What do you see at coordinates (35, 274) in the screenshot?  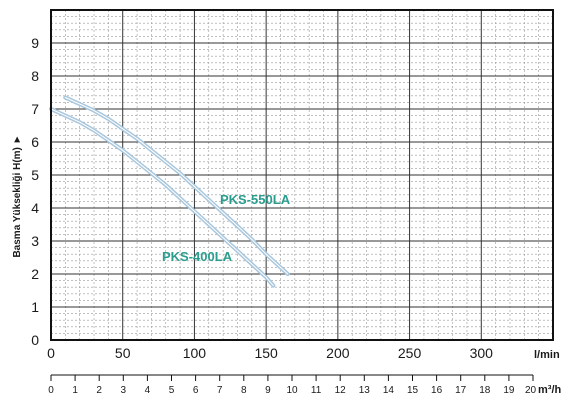 I see `y-tick-label: 2` at bounding box center [35, 274].